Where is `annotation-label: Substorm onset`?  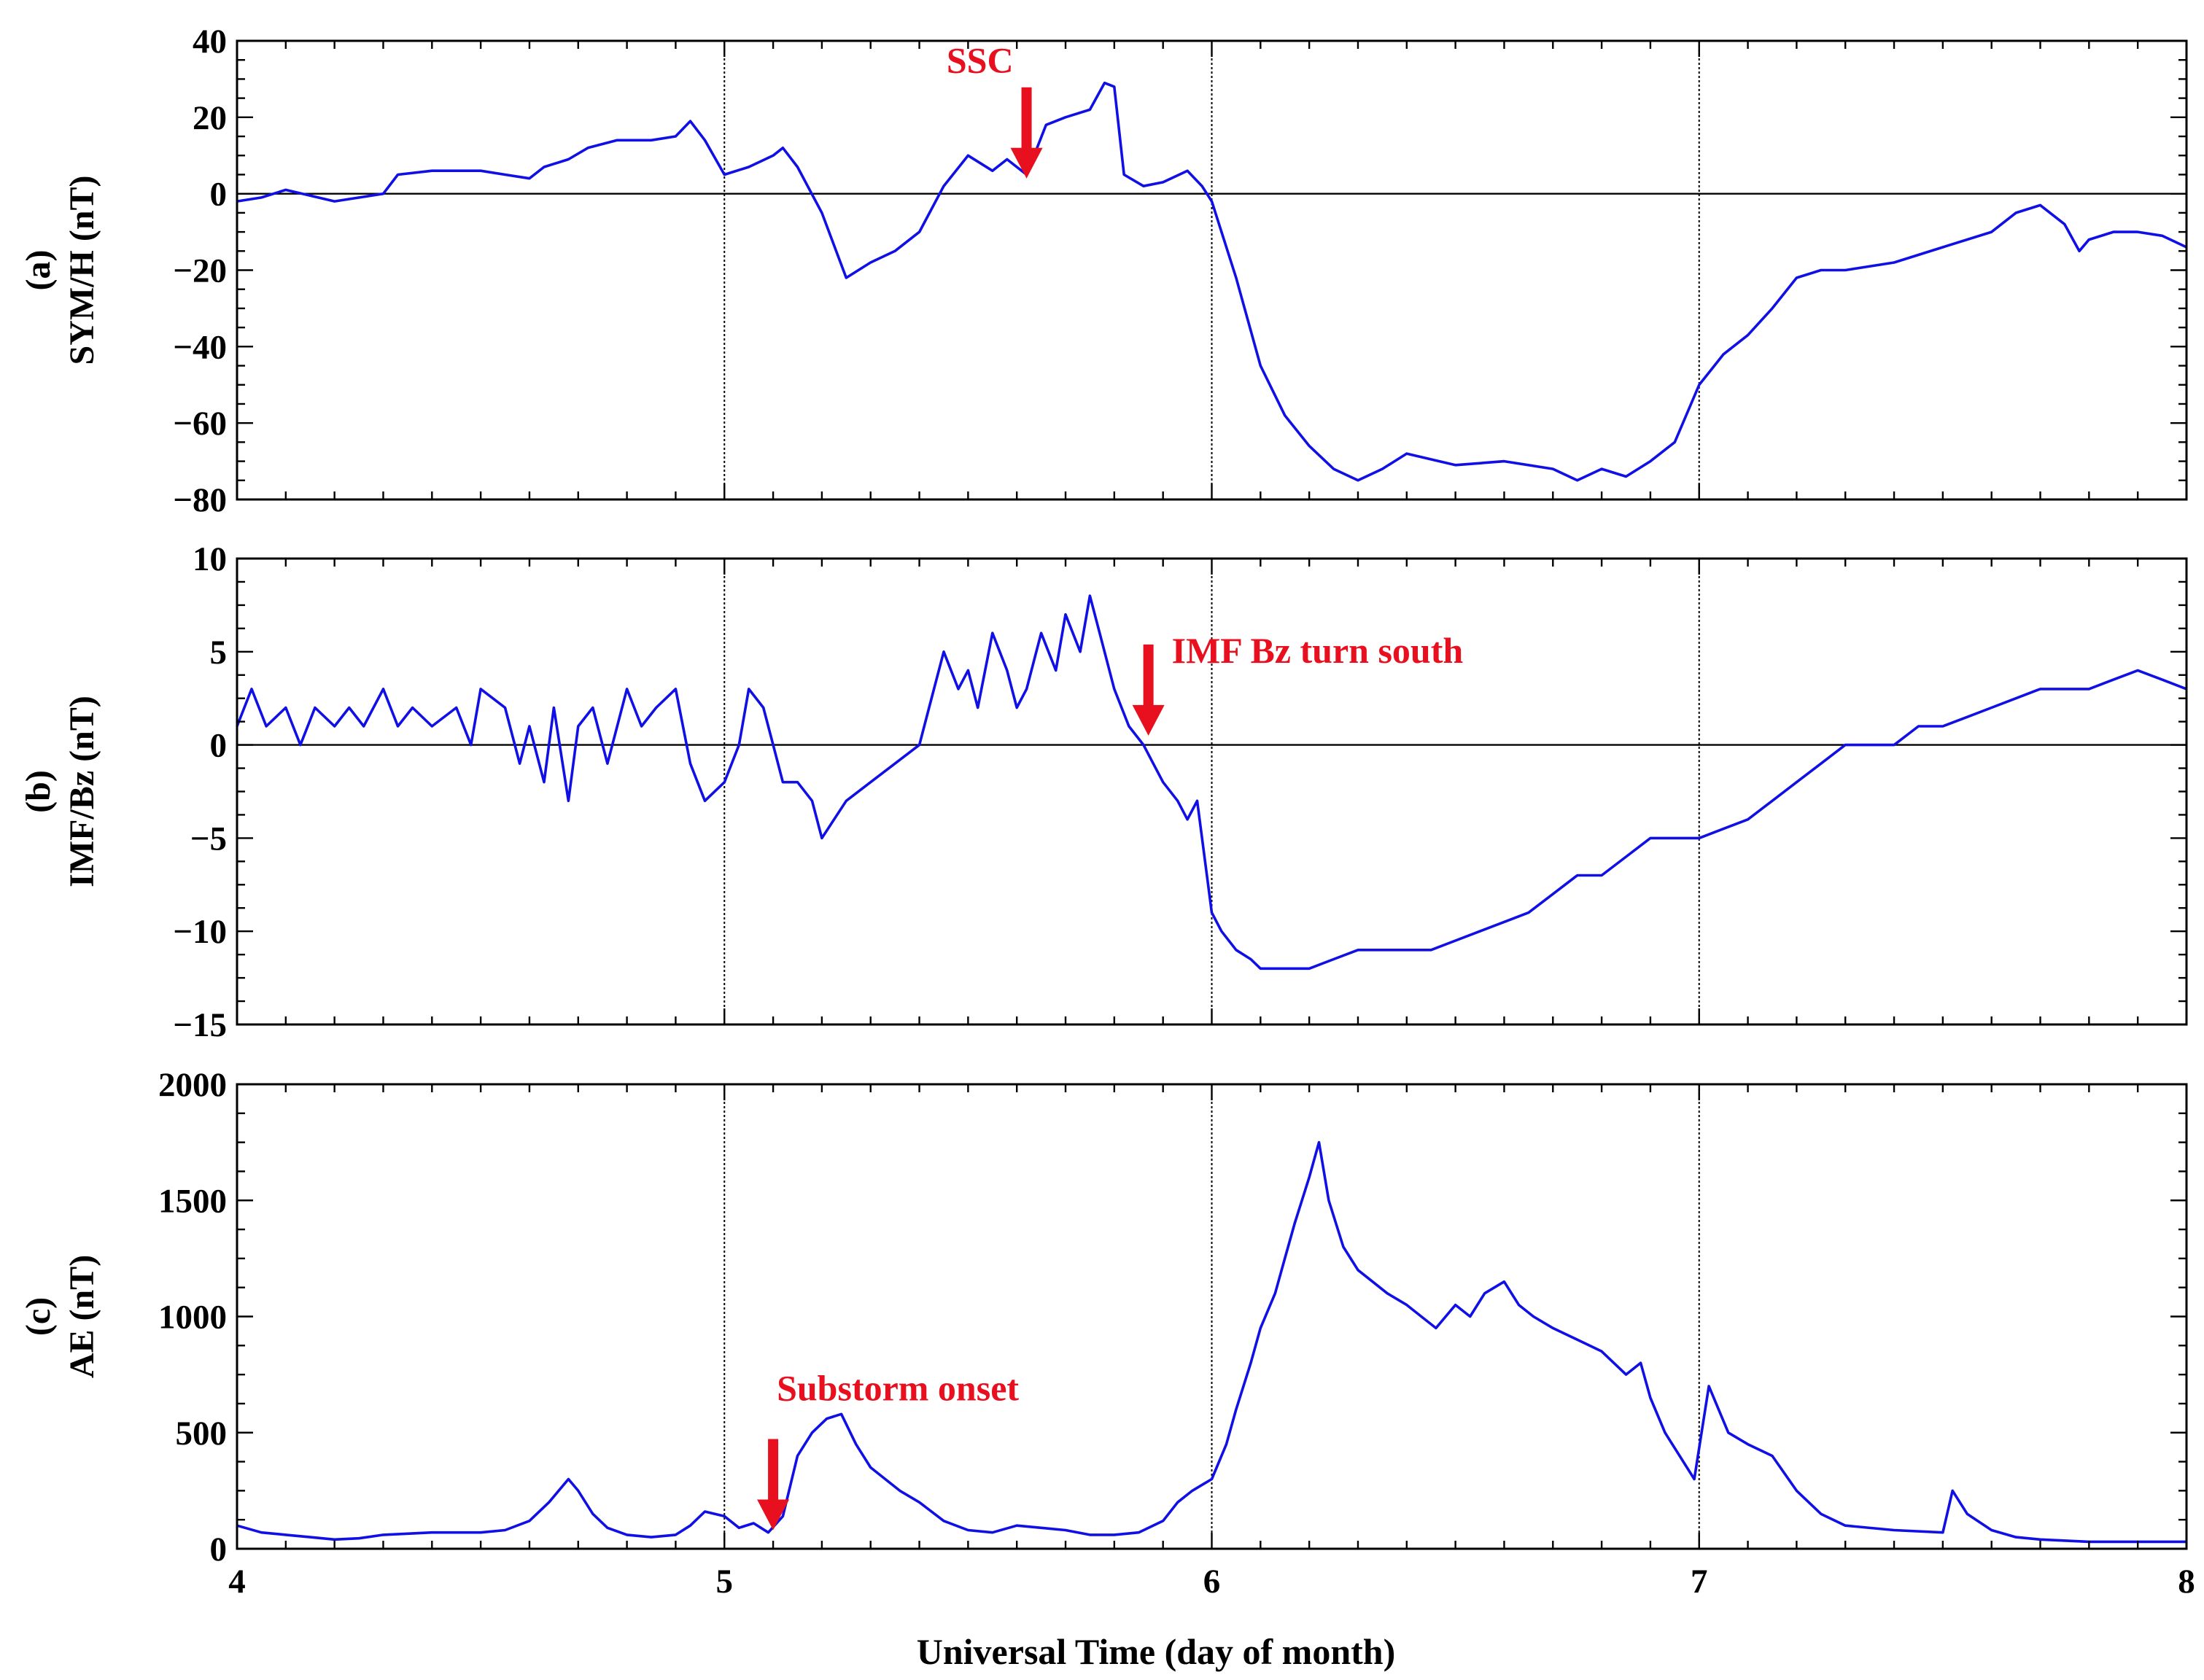 annotation-label: Substorm onset is located at coordinates (898, 1388).